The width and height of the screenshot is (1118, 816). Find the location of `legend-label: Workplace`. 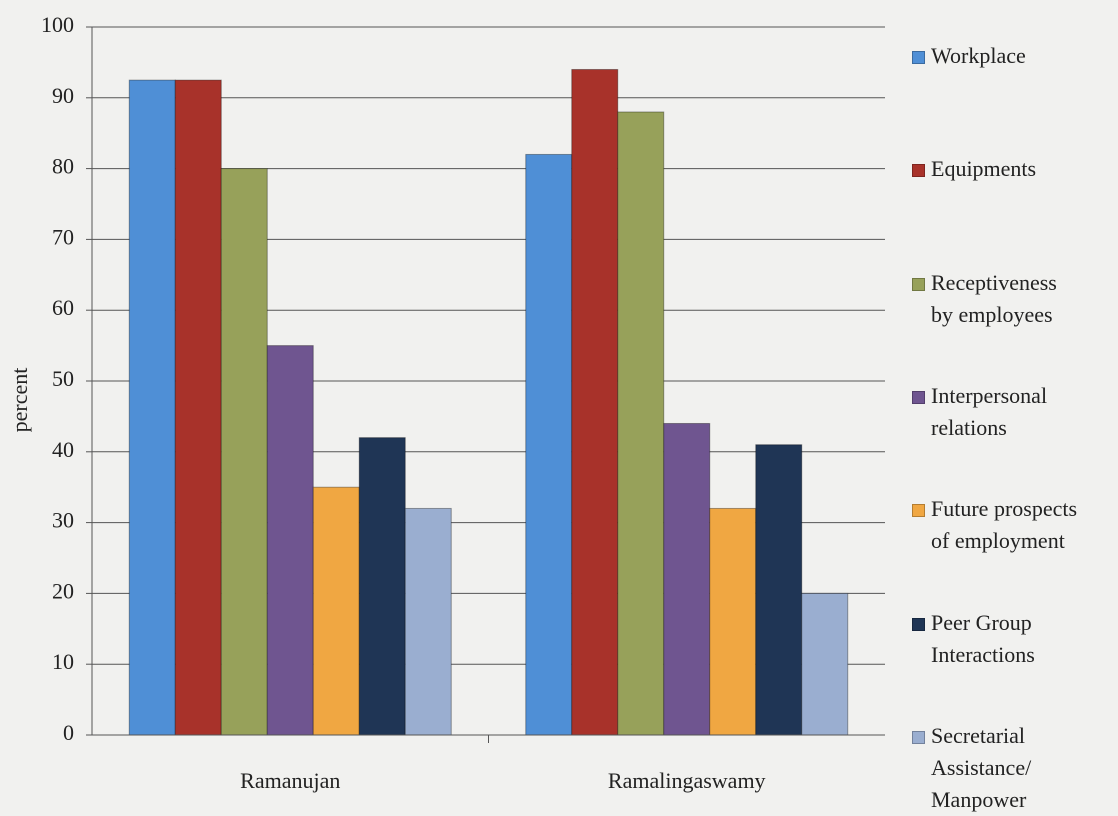

legend-label: Workplace is located at coordinates (978, 55).